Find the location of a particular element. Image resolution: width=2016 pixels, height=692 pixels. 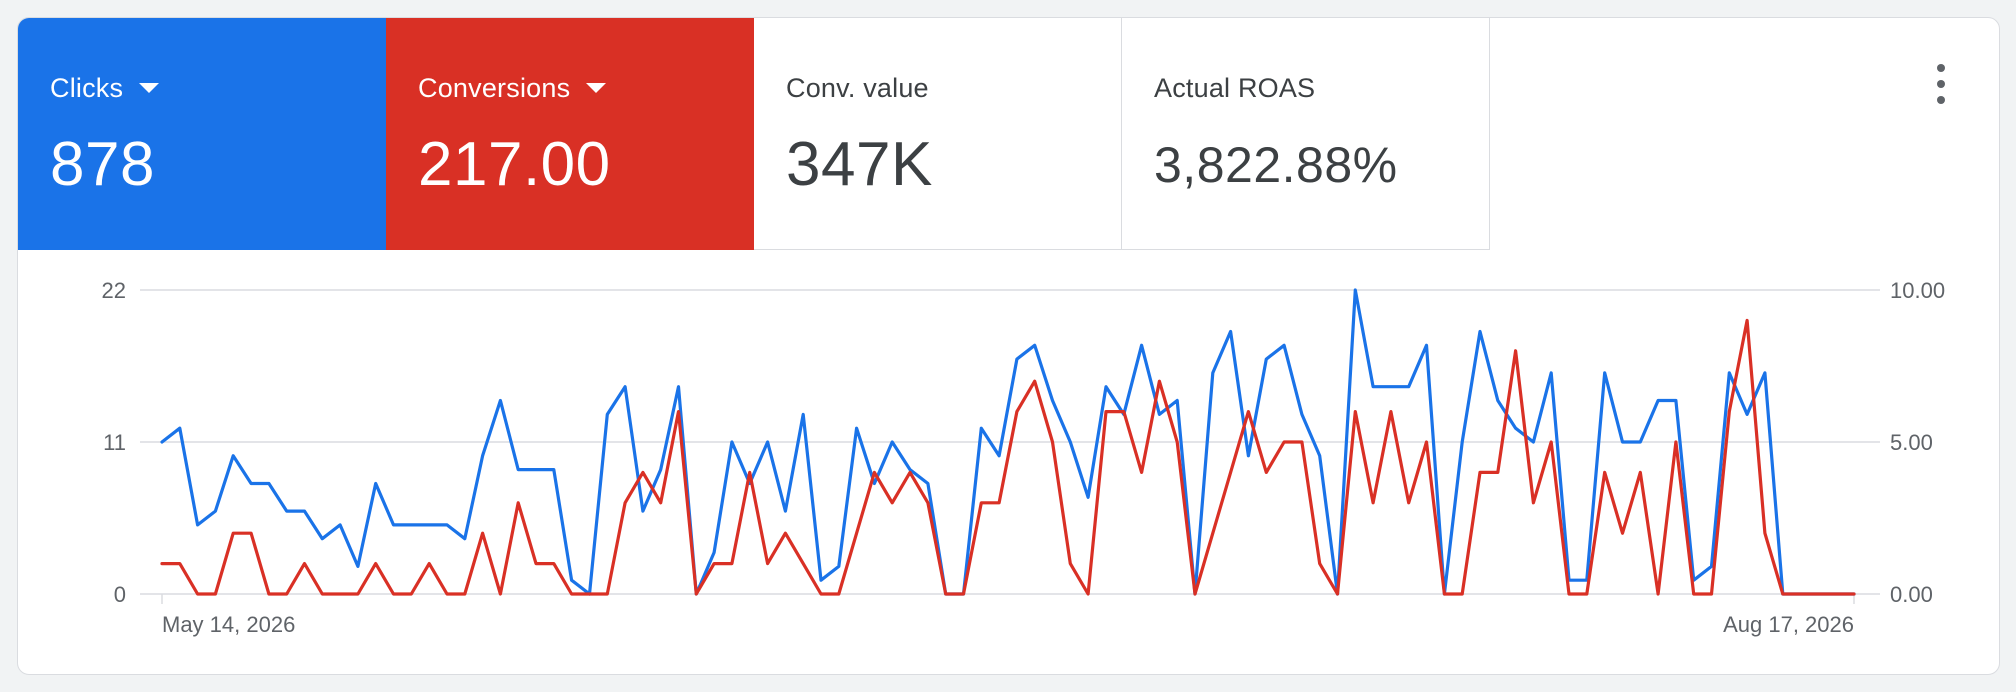

metric-label-conv-value: Conv. value is located at coordinates (857, 87).